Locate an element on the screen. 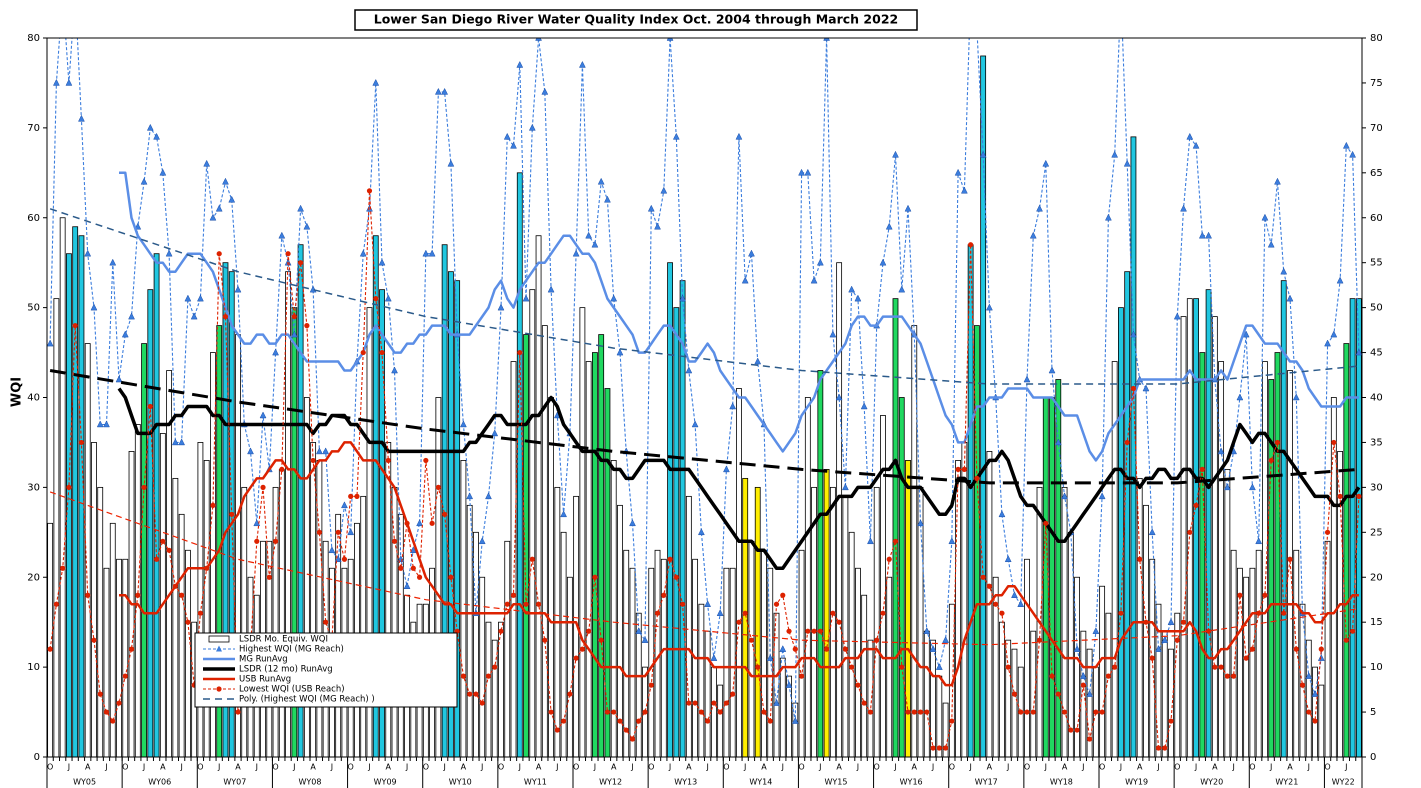  y-tick-label: 10 is located at coordinates (33, 667).